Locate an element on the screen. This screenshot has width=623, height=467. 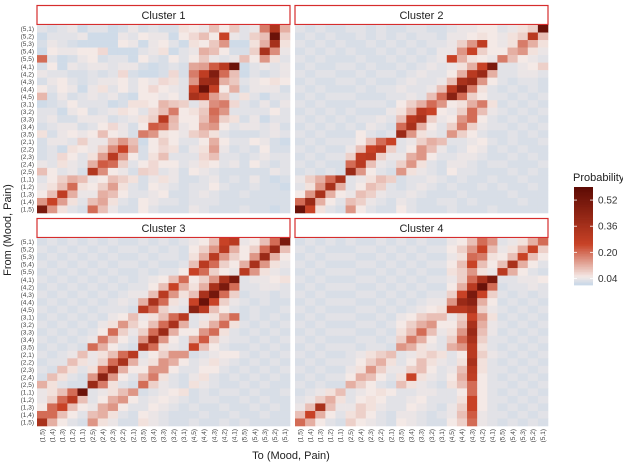
x-tick-label: (4,5) is located at coordinates (452, 435).